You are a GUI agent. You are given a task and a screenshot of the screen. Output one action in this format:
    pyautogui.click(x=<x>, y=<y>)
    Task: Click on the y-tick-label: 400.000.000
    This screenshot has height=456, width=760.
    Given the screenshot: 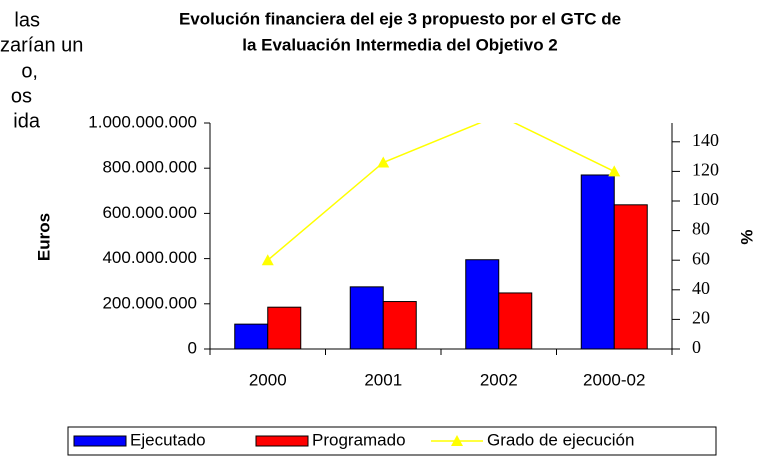 What is the action you would take?
    pyautogui.click(x=149, y=257)
    